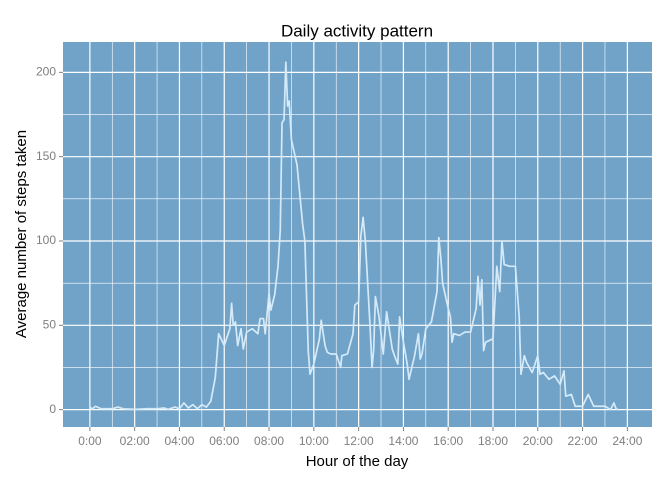  I want to click on x-tick-label: 06:00, so click(224, 441).